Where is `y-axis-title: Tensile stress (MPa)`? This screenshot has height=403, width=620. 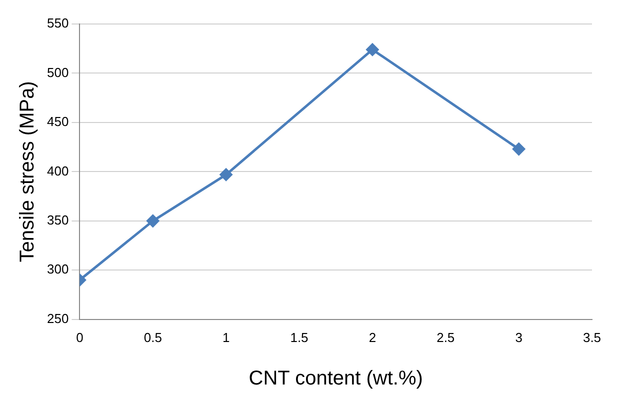 y-axis-title: Tensile stress (MPa) is located at coordinates (27, 171).